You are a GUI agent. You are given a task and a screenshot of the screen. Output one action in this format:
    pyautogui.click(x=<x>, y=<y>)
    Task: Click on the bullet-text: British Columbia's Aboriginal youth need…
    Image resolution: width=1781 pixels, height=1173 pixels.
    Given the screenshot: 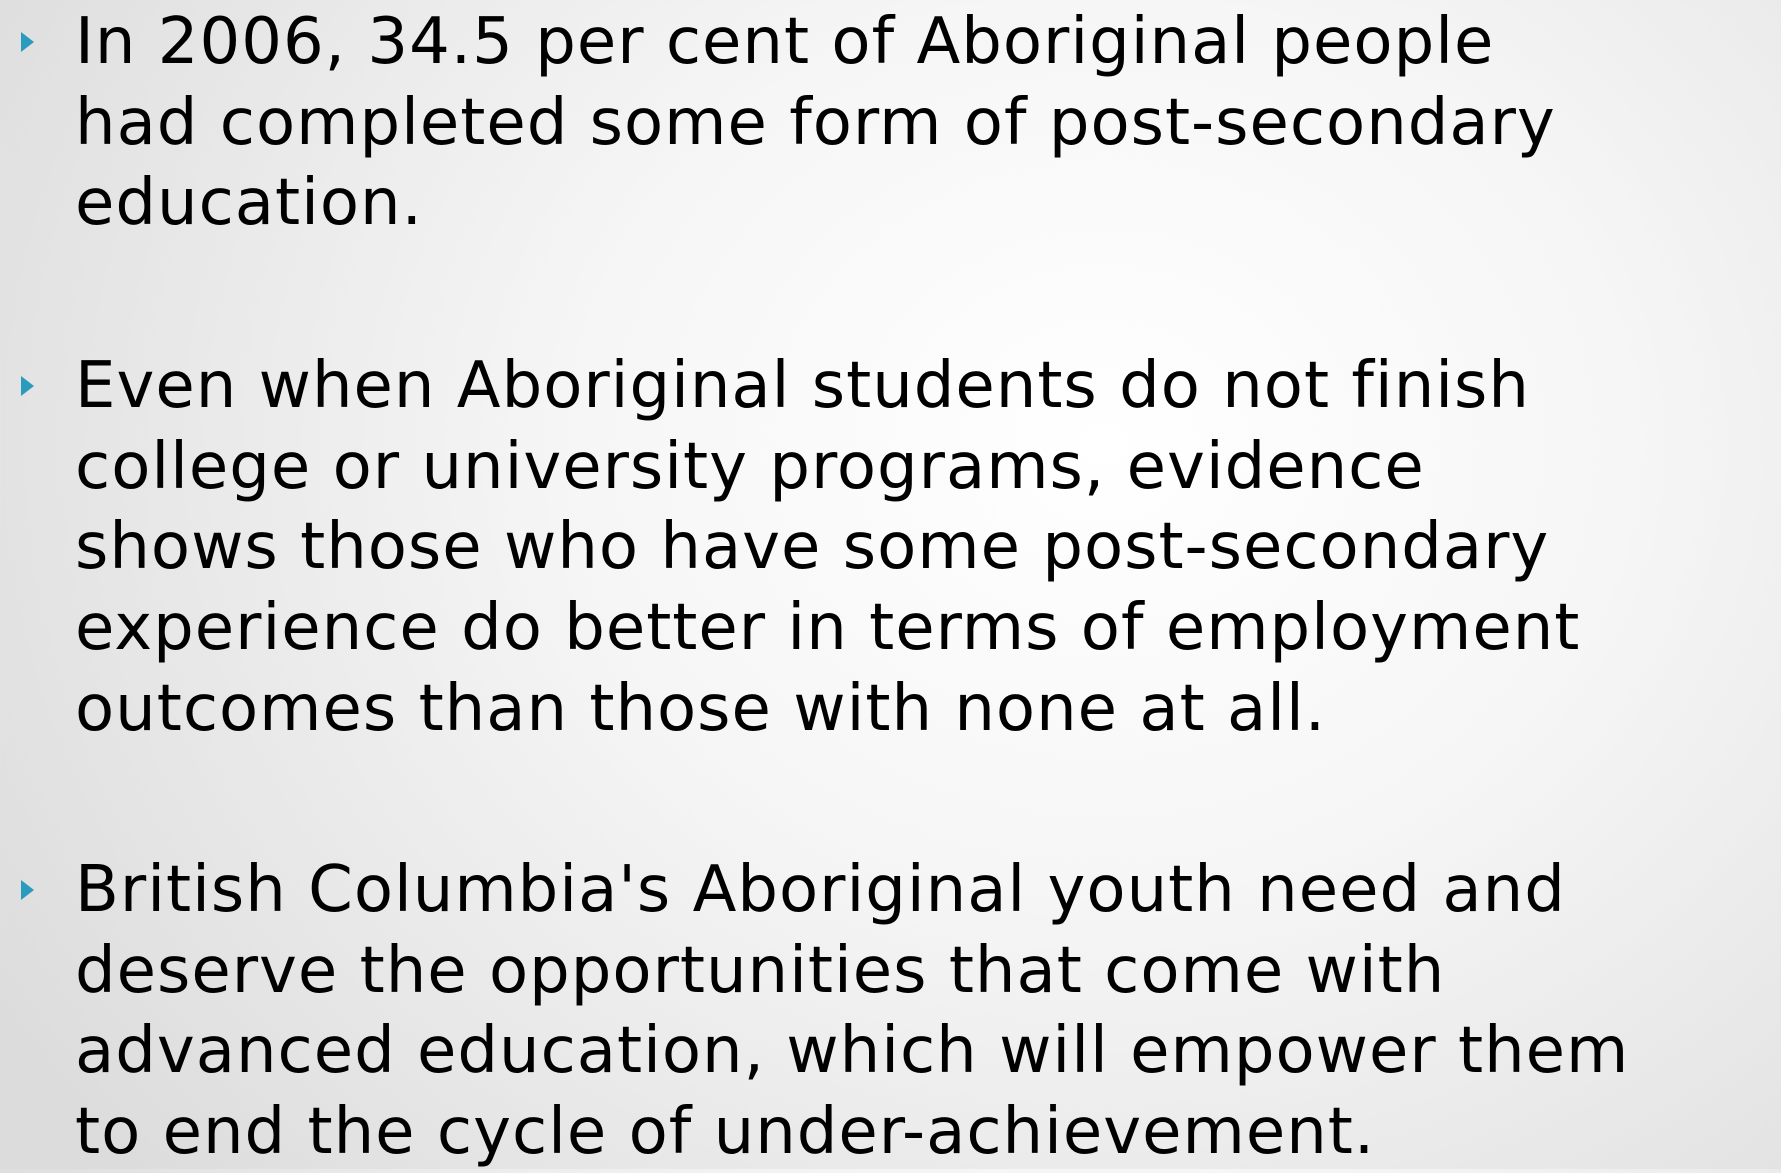 What is the action you would take?
    pyautogui.click(x=820, y=890)
    